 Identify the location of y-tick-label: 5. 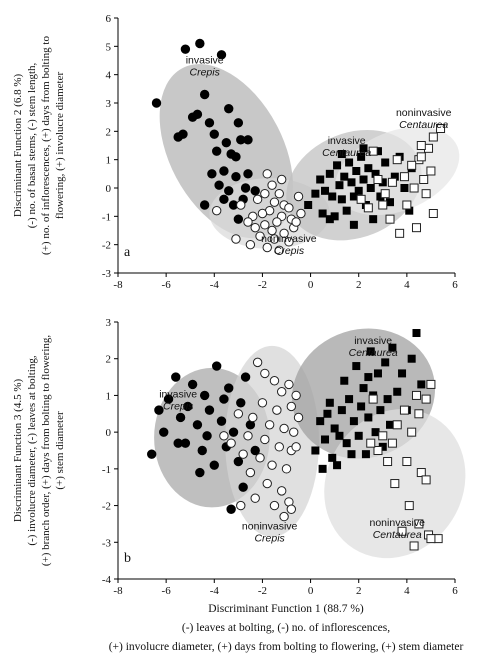
(109, 47).